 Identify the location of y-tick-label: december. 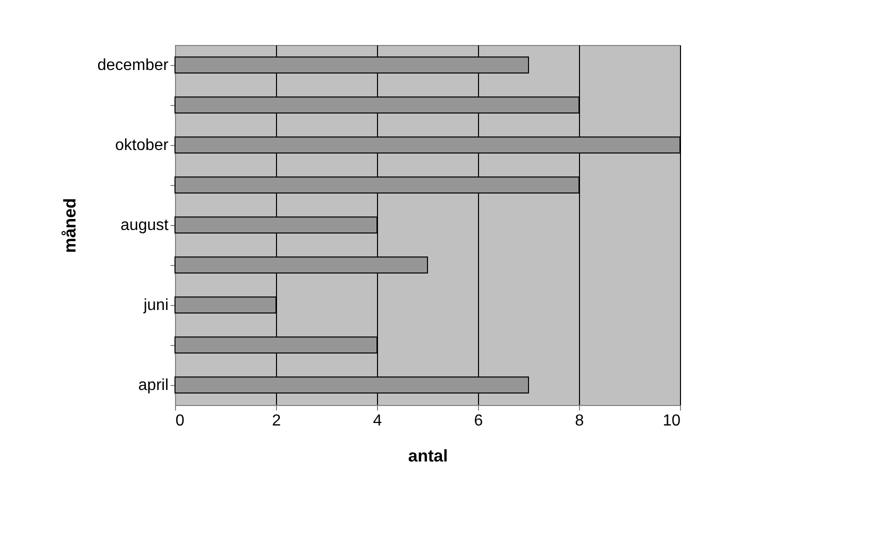
(133, 65).